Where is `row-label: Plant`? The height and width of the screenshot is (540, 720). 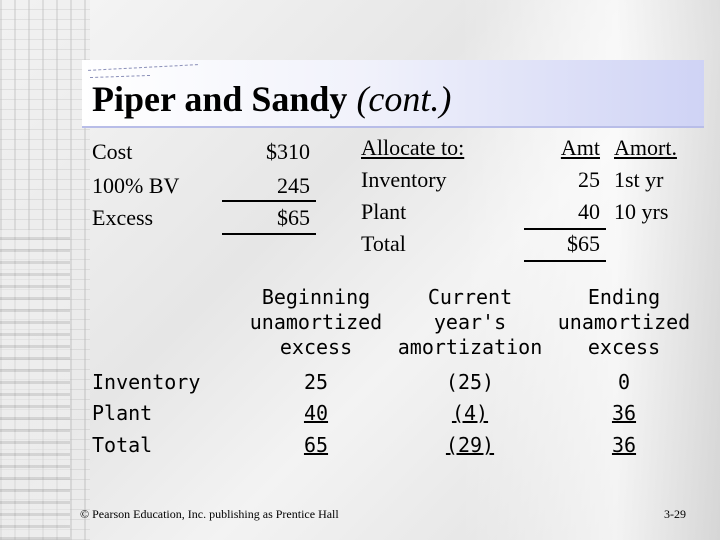 row-label: Plant is located at coordinates (122, 413).